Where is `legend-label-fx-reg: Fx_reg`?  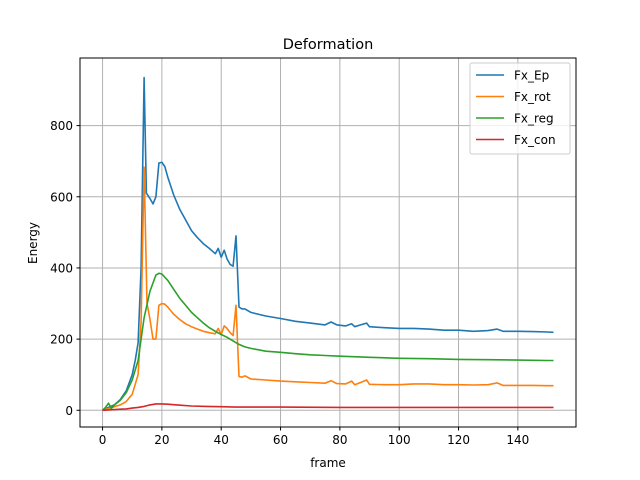 legend-label-fx-reg: Fx_reg is located at coordinates (534, 119).